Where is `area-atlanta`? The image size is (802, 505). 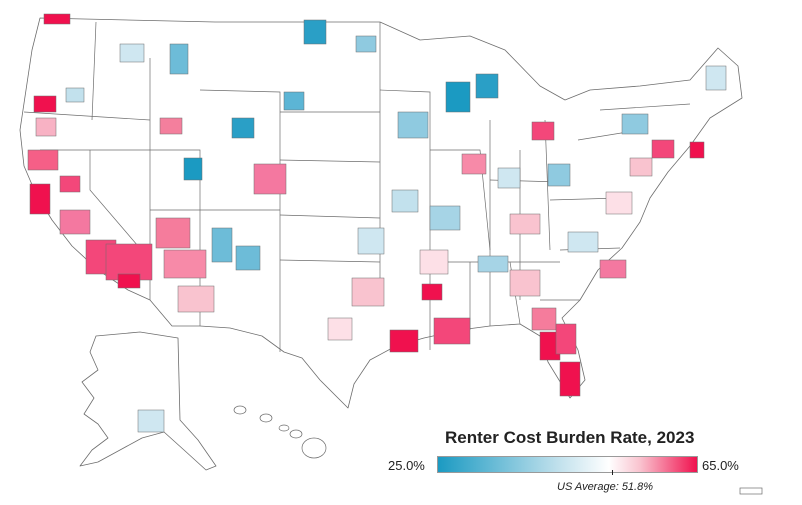
area-atlanta is located at coordinates (525, 283).